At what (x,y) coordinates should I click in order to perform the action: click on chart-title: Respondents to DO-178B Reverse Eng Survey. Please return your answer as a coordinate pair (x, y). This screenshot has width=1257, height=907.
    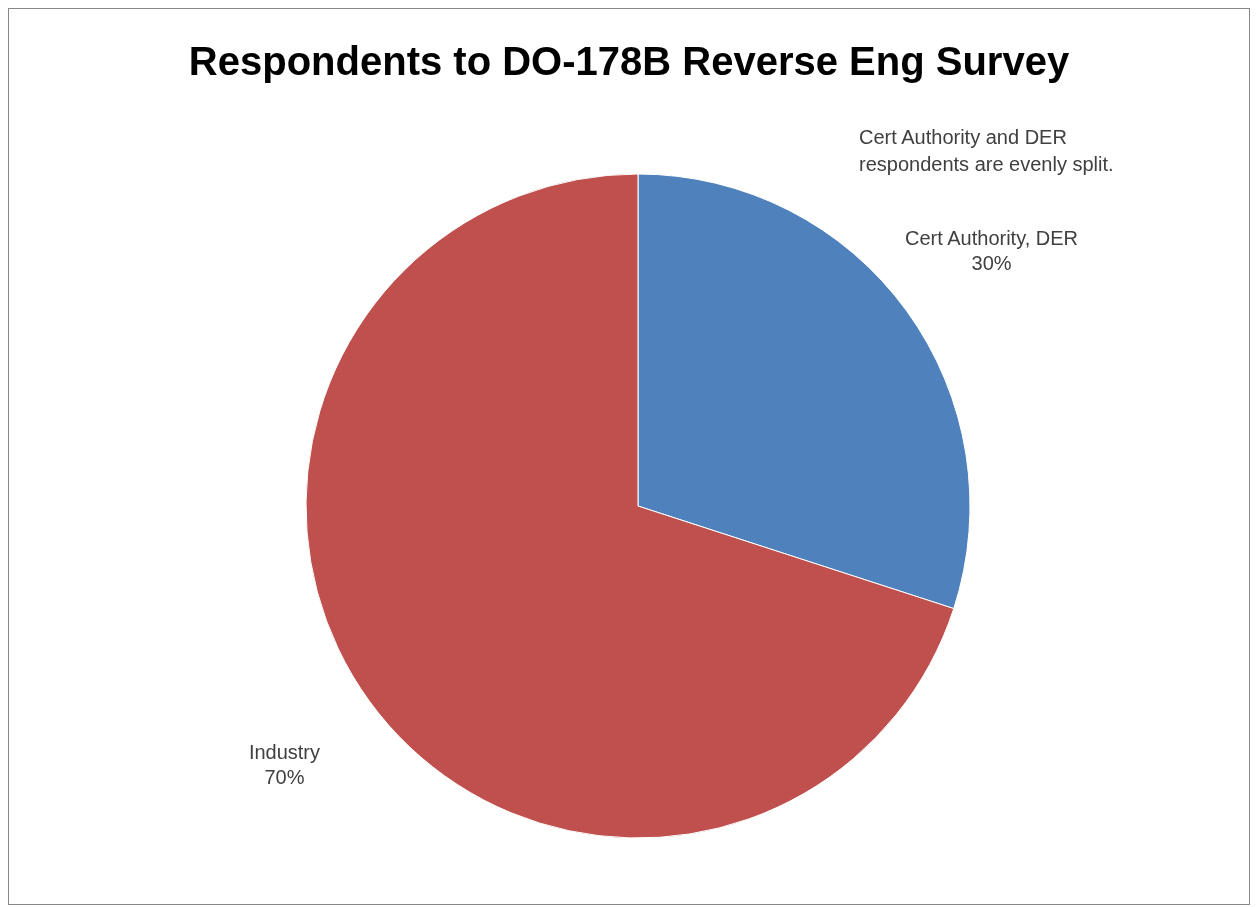
    Looking at the image, I should click on (629, 61).